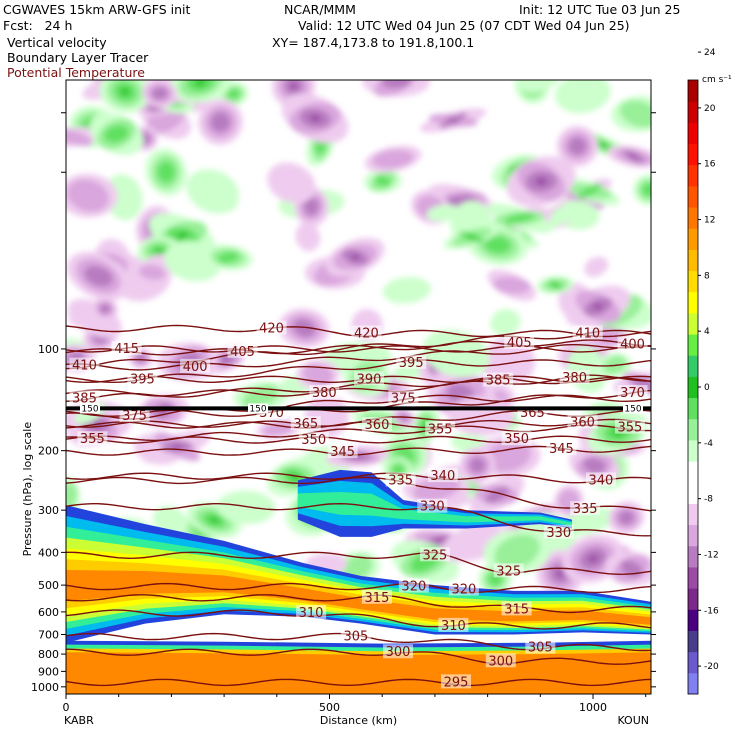 The width and height of the screenshot is (740, 740). I want to click on theta-label-370: 370, so click(632, 393).